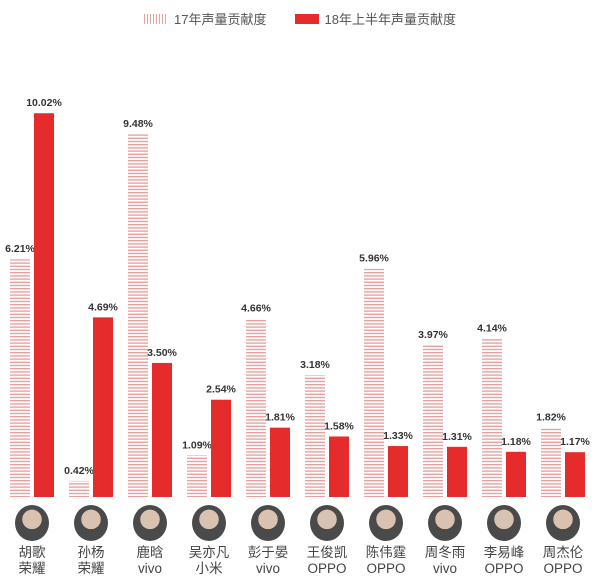 This screenshot has height=578, width=600. What do you see at coordinates (398, 436) in the screenshot?
I see `data-label: 1.33%` at bounding box center [398, 436].